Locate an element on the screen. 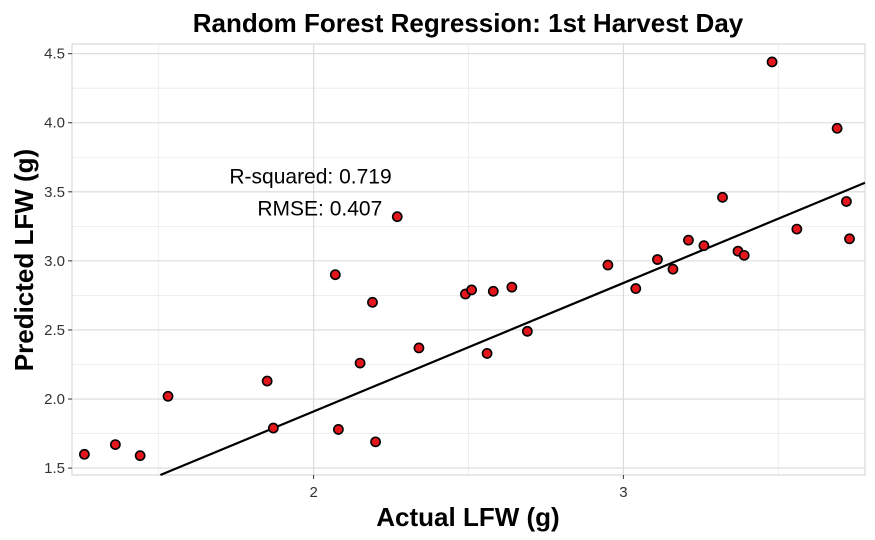  stat-annotation: RMSE: 0.407 is located at coordinates (319, 208).